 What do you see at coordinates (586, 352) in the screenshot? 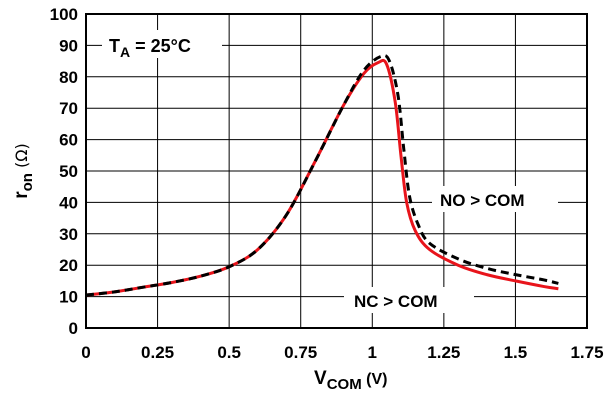
I see `x-tick-label: 1.75` at bounding box center [586, 352].